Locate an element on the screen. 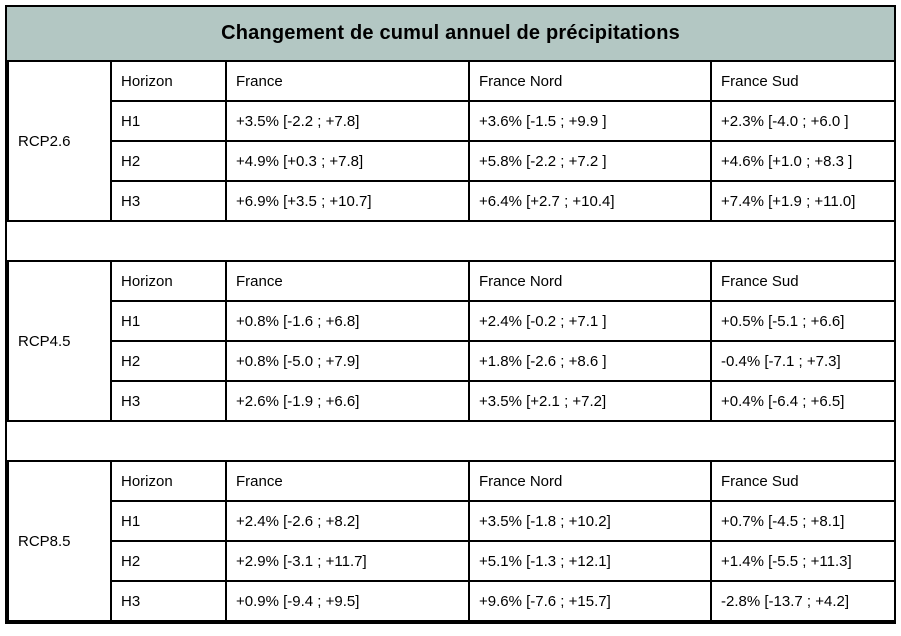 This screenshot has height=636, width=901. value-cell-france-nord: +5.8% [-2.2 ; +7.2 ] is located at coordinates (590, 161).